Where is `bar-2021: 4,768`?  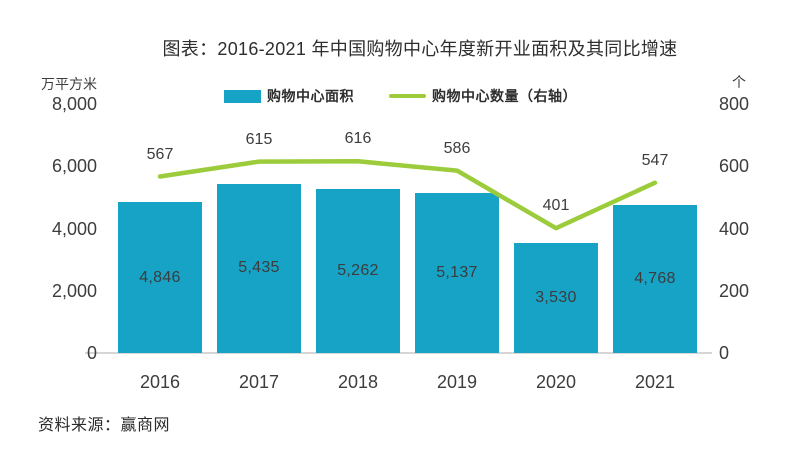 bar-2021: 4,768 is located at coordinates (655, 278).